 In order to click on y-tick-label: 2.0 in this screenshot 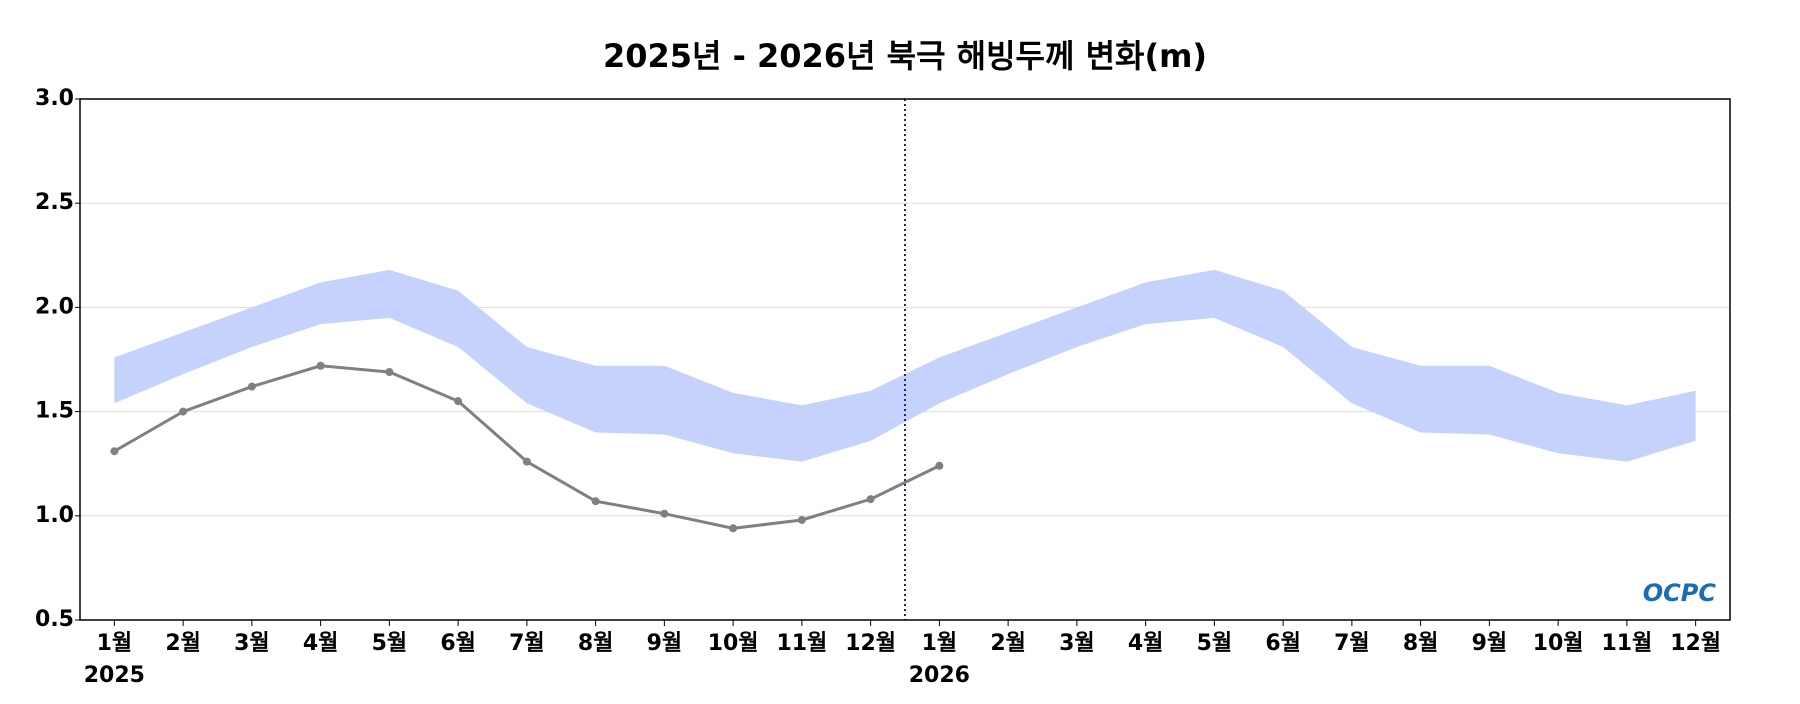, I will do `click(54, 306)`.